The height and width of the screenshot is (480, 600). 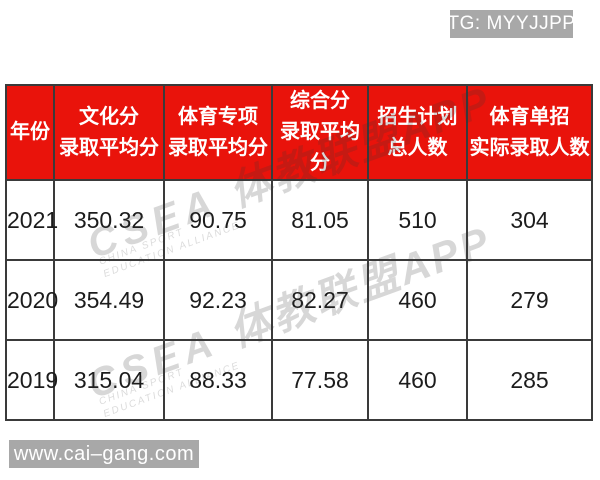 What do you see at coordinates (417, 147) in the screenshot?
I see `header-plan-line2: 总人数` at bounding box center [417, 147].